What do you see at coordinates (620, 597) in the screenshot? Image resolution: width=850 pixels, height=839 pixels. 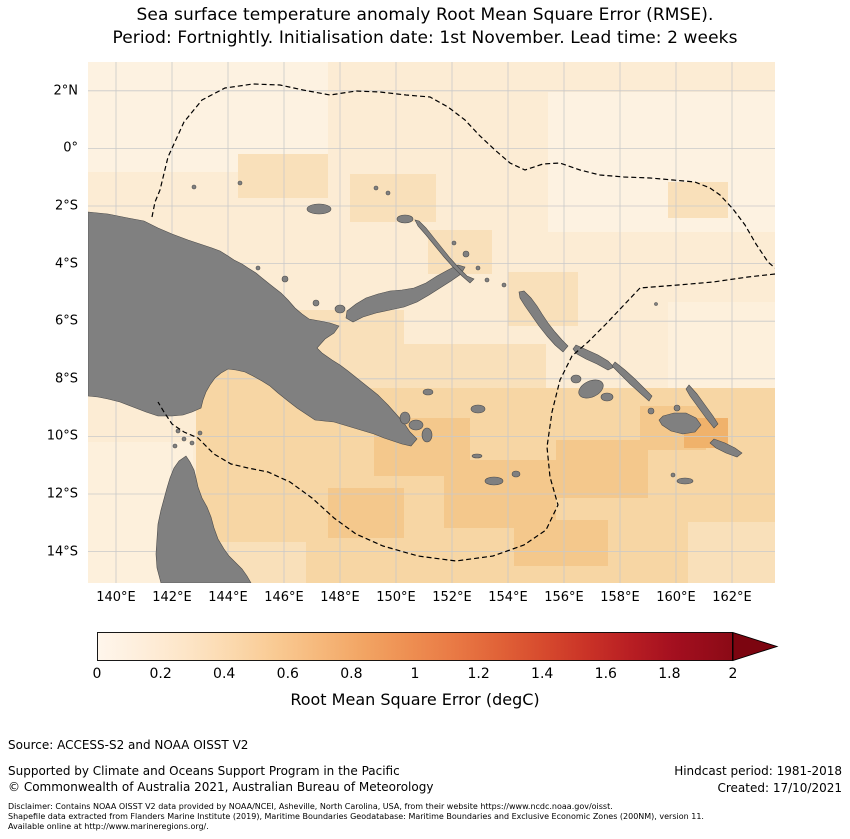 I see `x-tick-label: 158°E` at bounding box center [620, 597].